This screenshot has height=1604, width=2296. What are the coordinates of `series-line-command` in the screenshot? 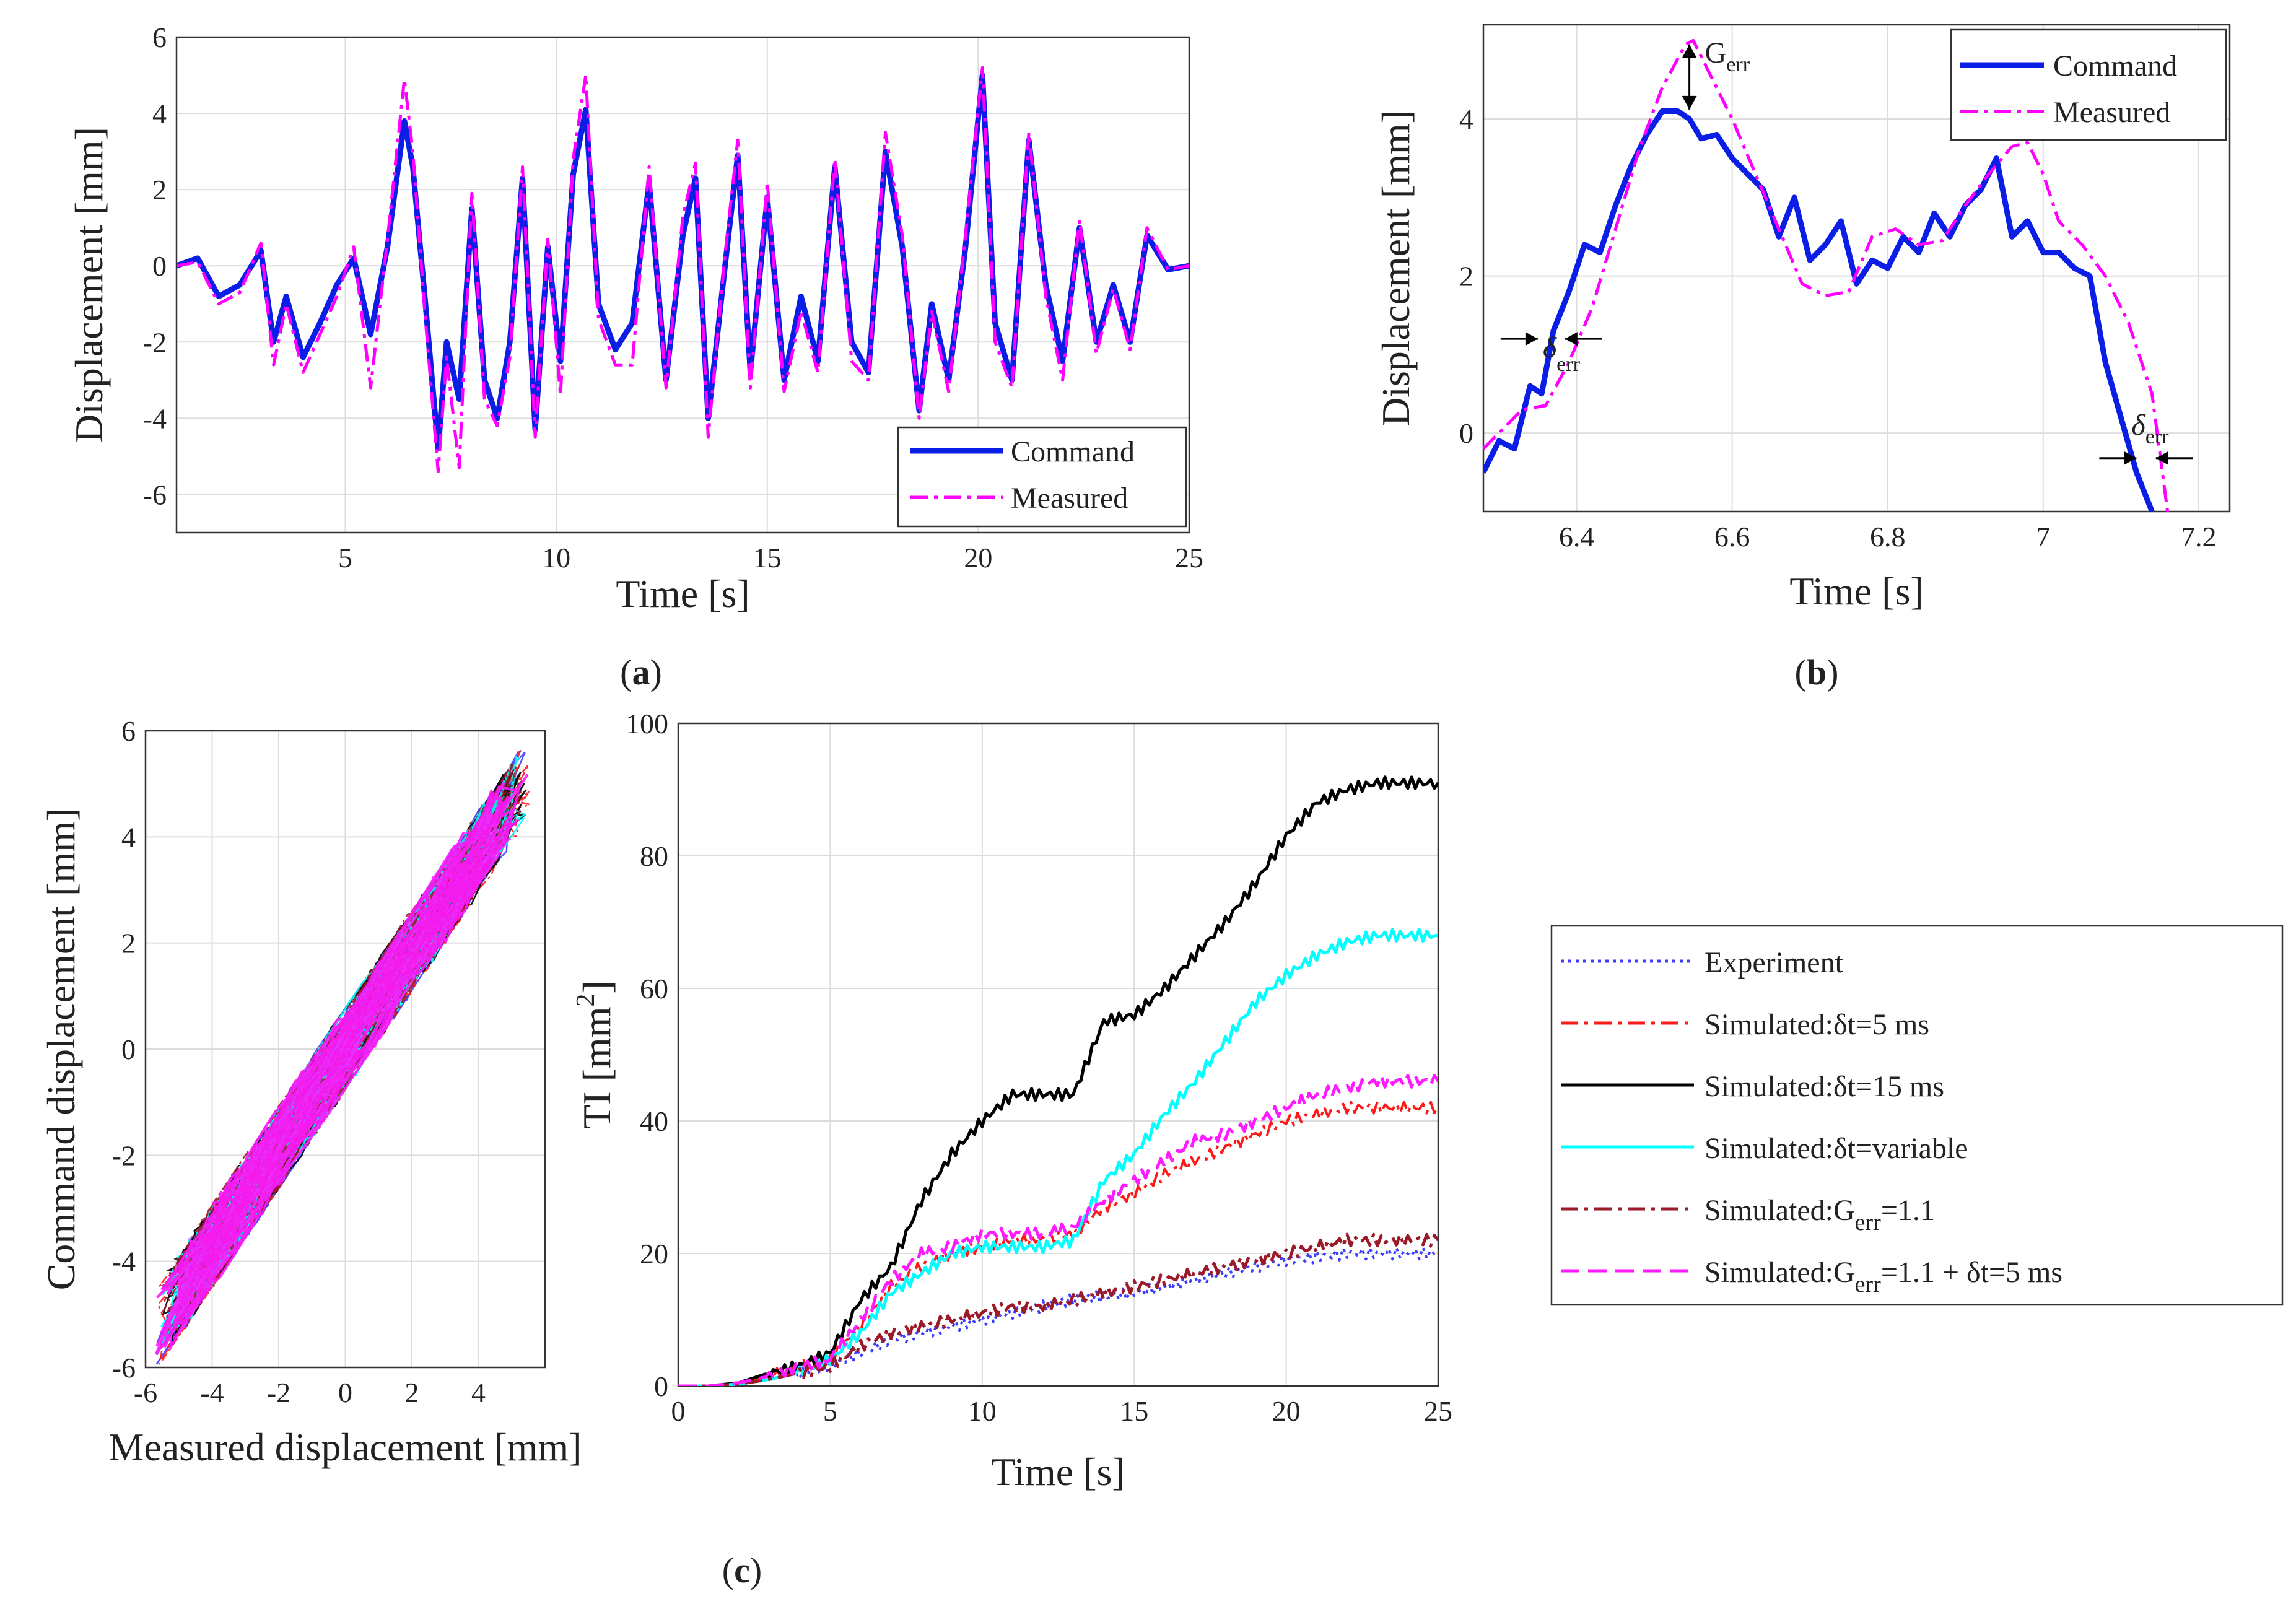 It's located at (1819, 310).